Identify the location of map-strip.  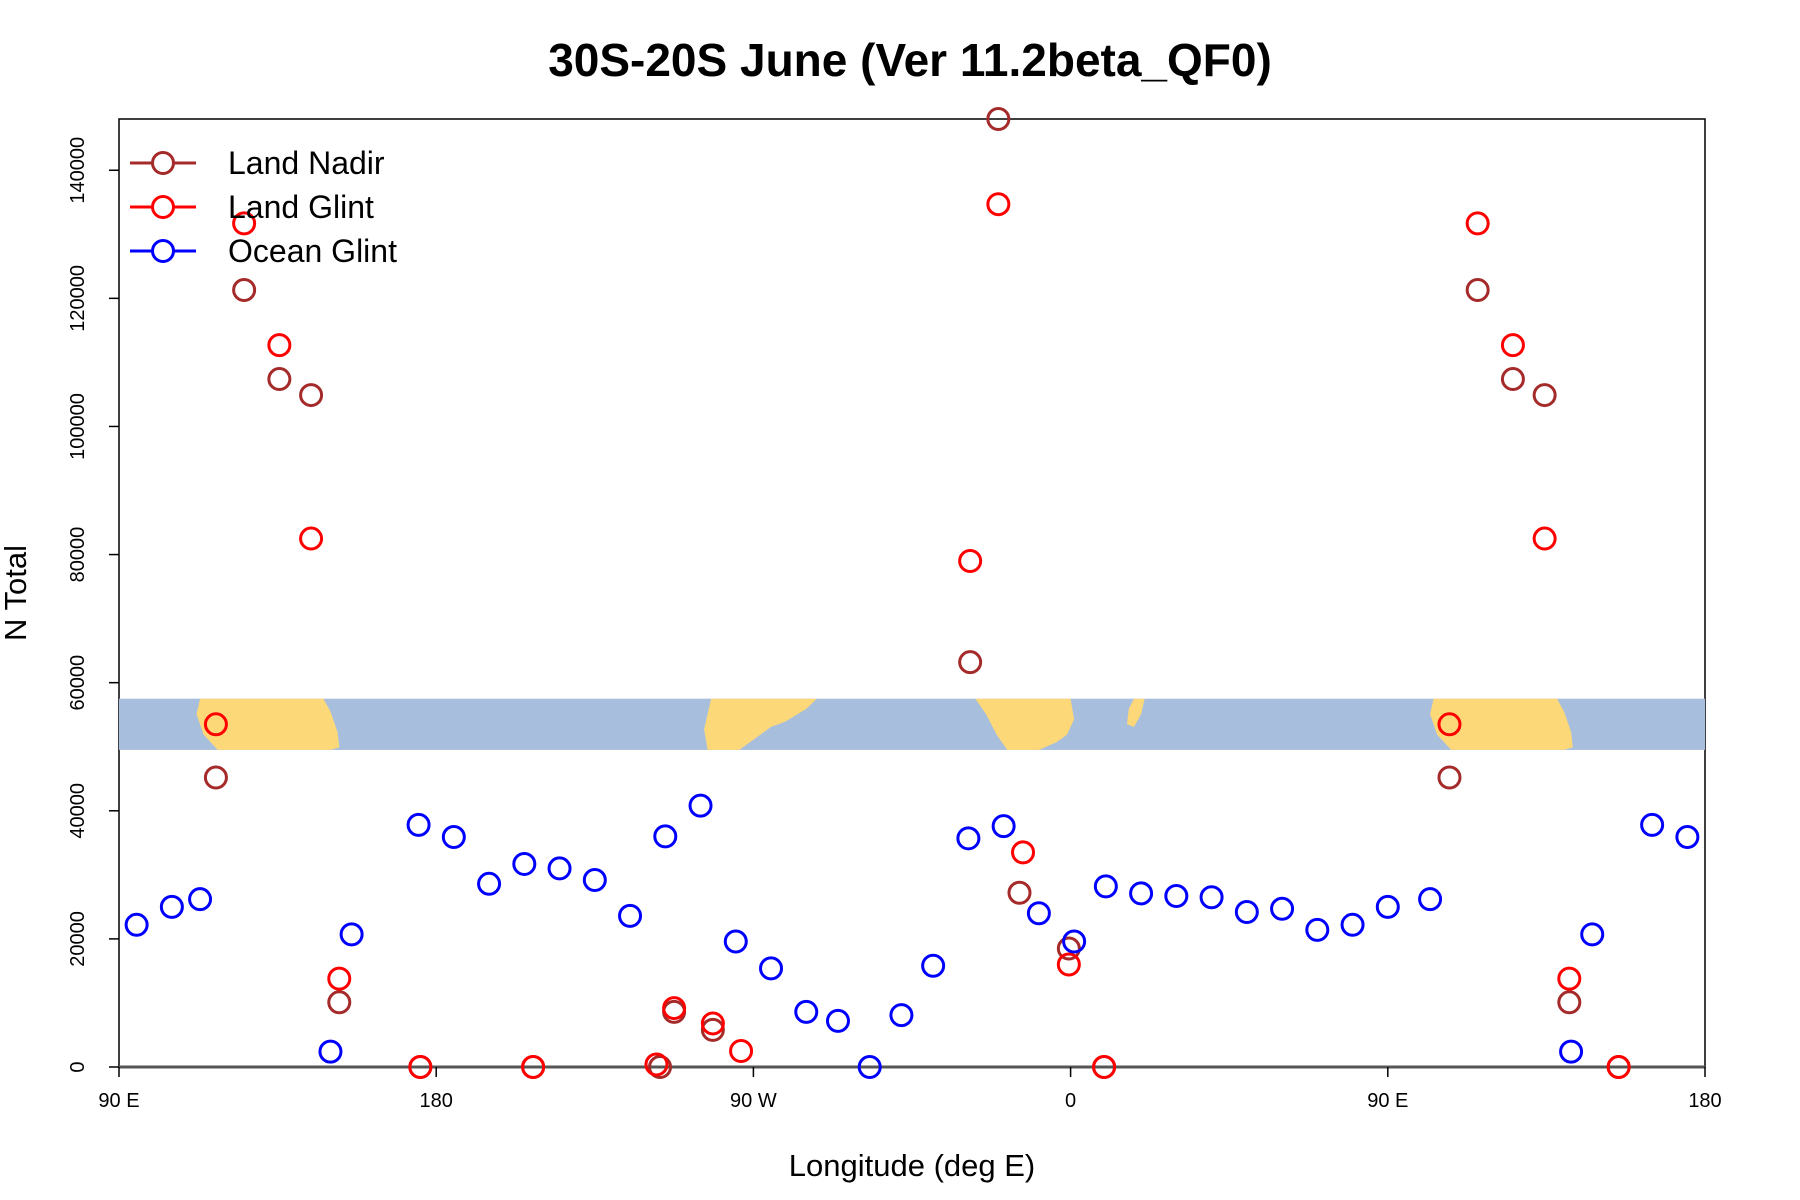
(912, 724).